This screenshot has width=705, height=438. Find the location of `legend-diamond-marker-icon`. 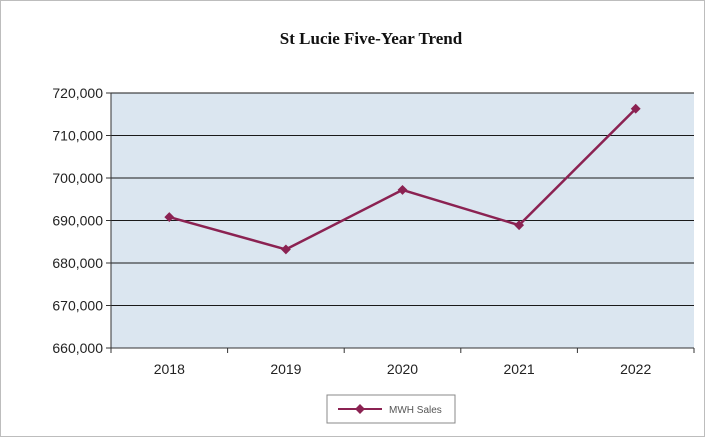

legend-diamond-marker-icon is located at coordinates (360, 409).